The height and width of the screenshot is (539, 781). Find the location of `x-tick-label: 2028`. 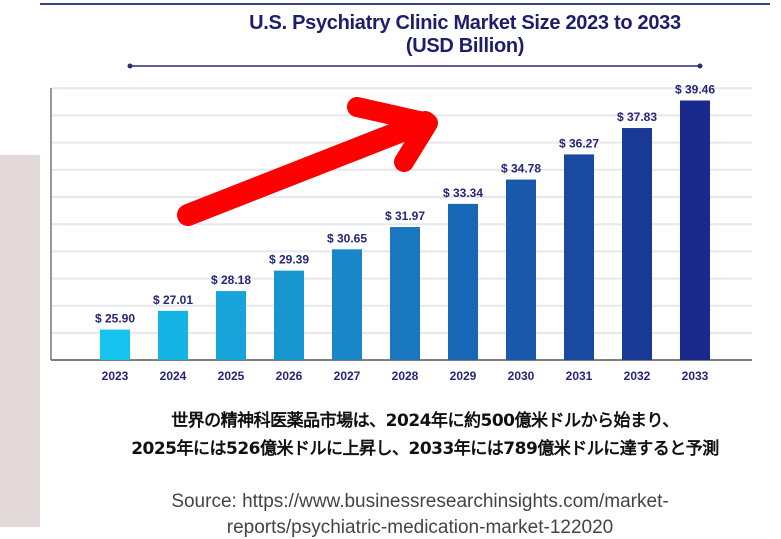

x-tick-label: 2028 is located at coordinates (405, 376).